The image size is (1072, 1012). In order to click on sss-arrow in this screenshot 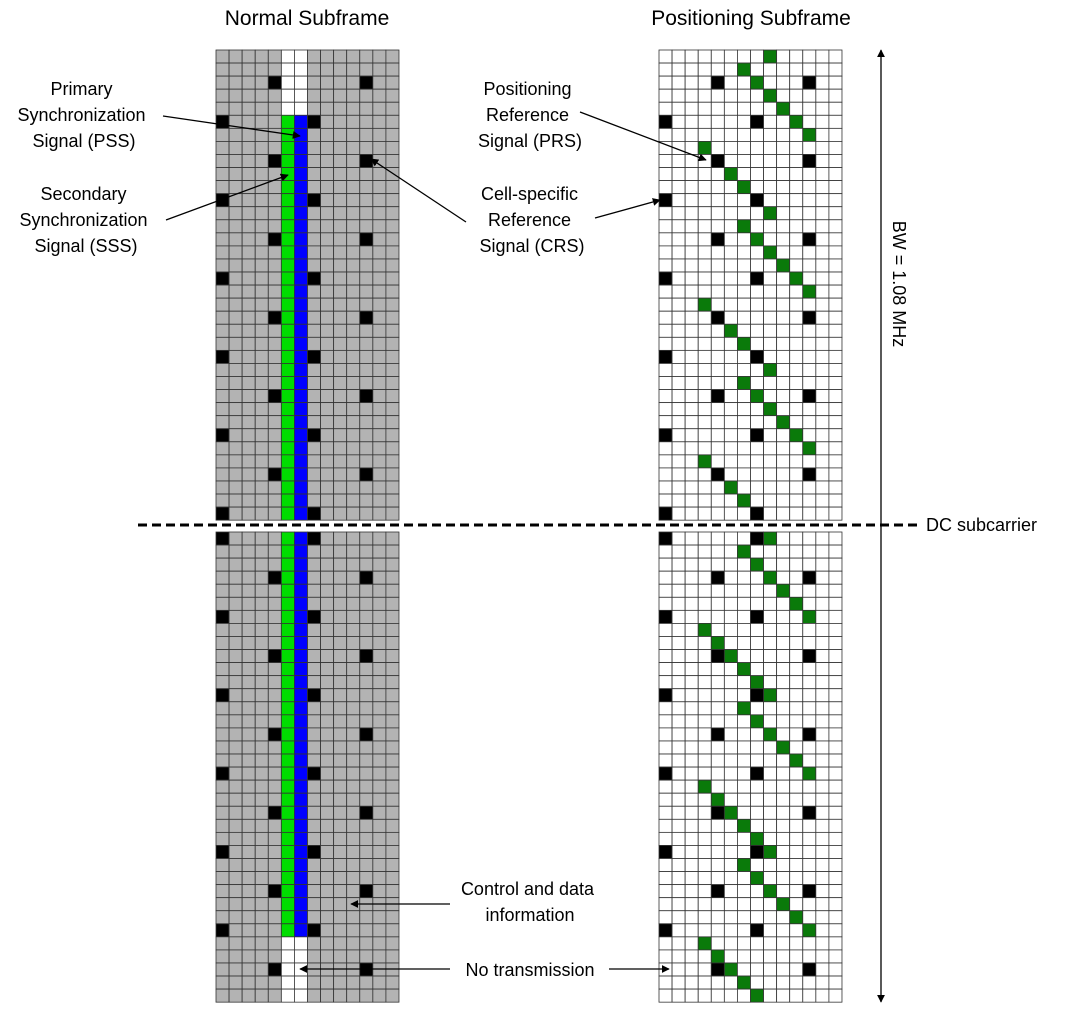, I will do `click(227, 197)`.